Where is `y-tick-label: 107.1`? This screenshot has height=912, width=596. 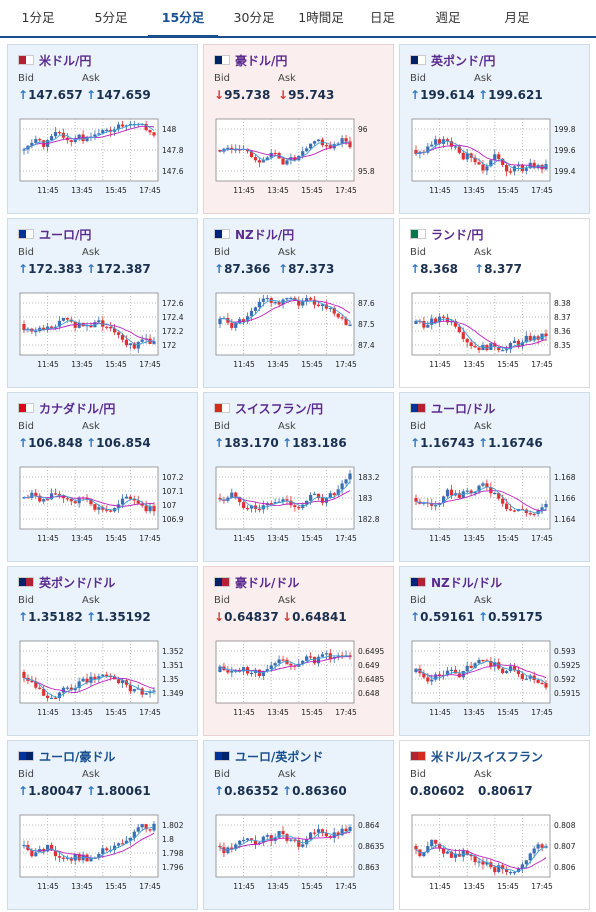 y-tick-label: 107.1 is located at coordinates (173, 491).